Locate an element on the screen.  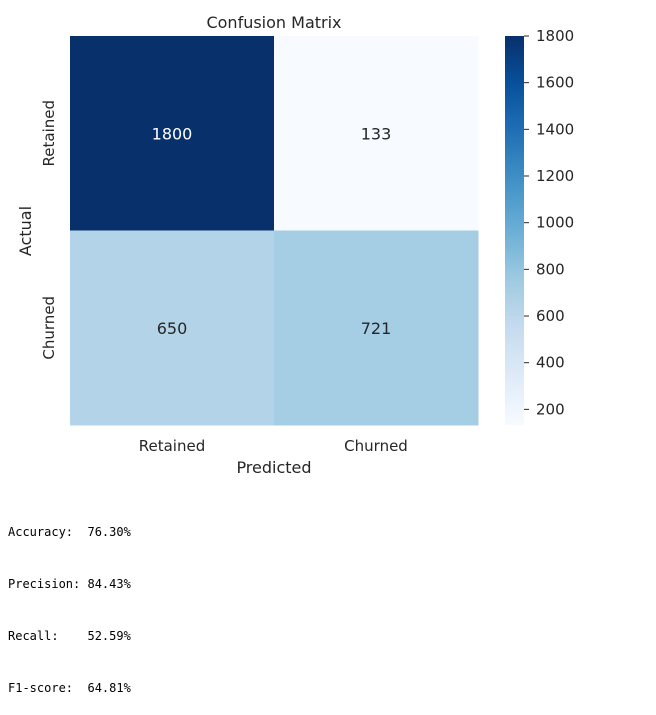
cell-retained-retained is located at coordinates (172, 133).